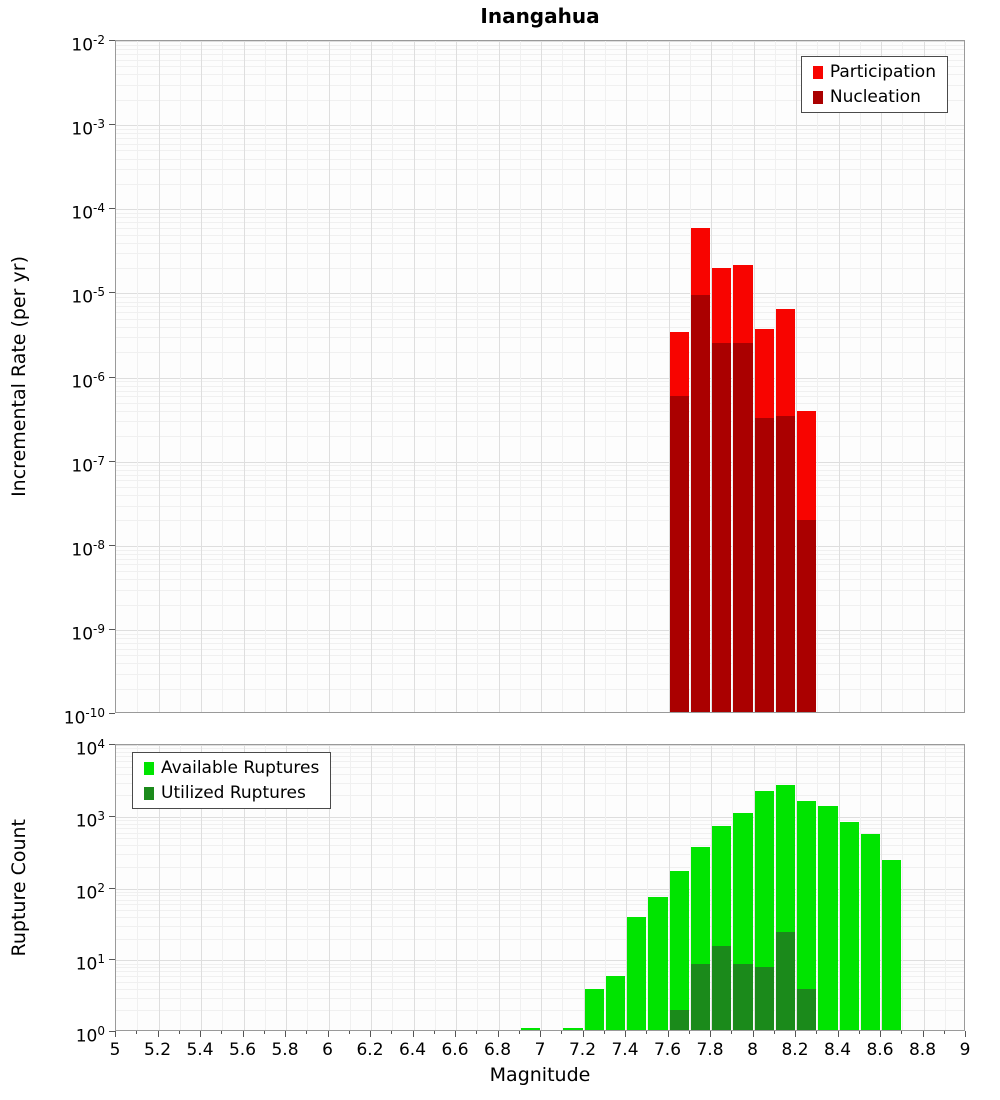 The image size is (1000, 1100). Describe the element at coordinates (828, 918) in the screenshot. I see `available-ruptures-bar` at that location.